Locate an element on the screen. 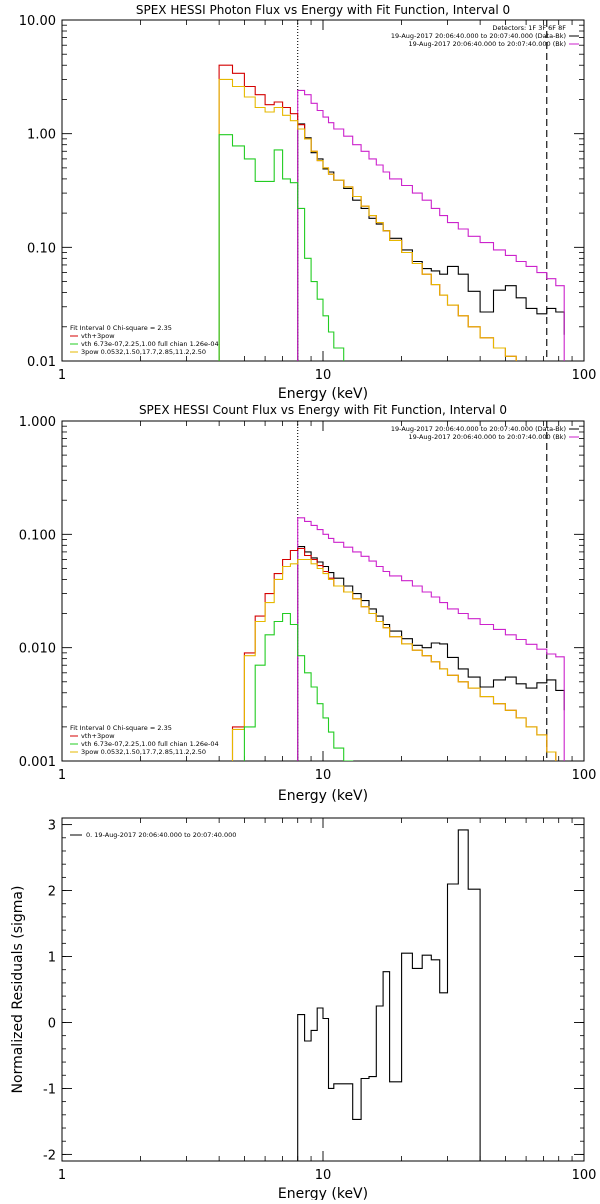 The image size is (600, 1204). y-tick-label: 10.00 is located at coordinates (37, 21).